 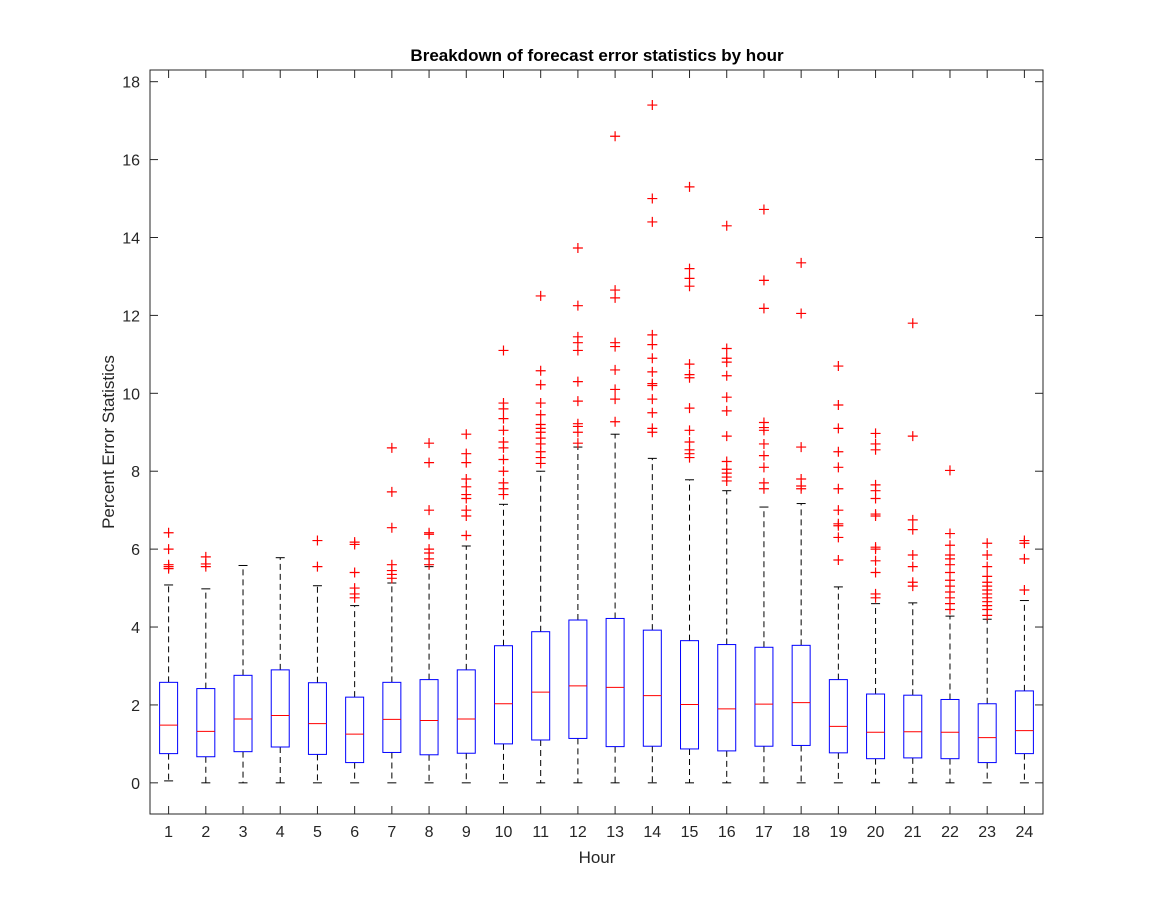 What do you see at coordinates (205, 832) in the screenshot?
I see `x-tick-label: 2` at bounding box center [205, 832].